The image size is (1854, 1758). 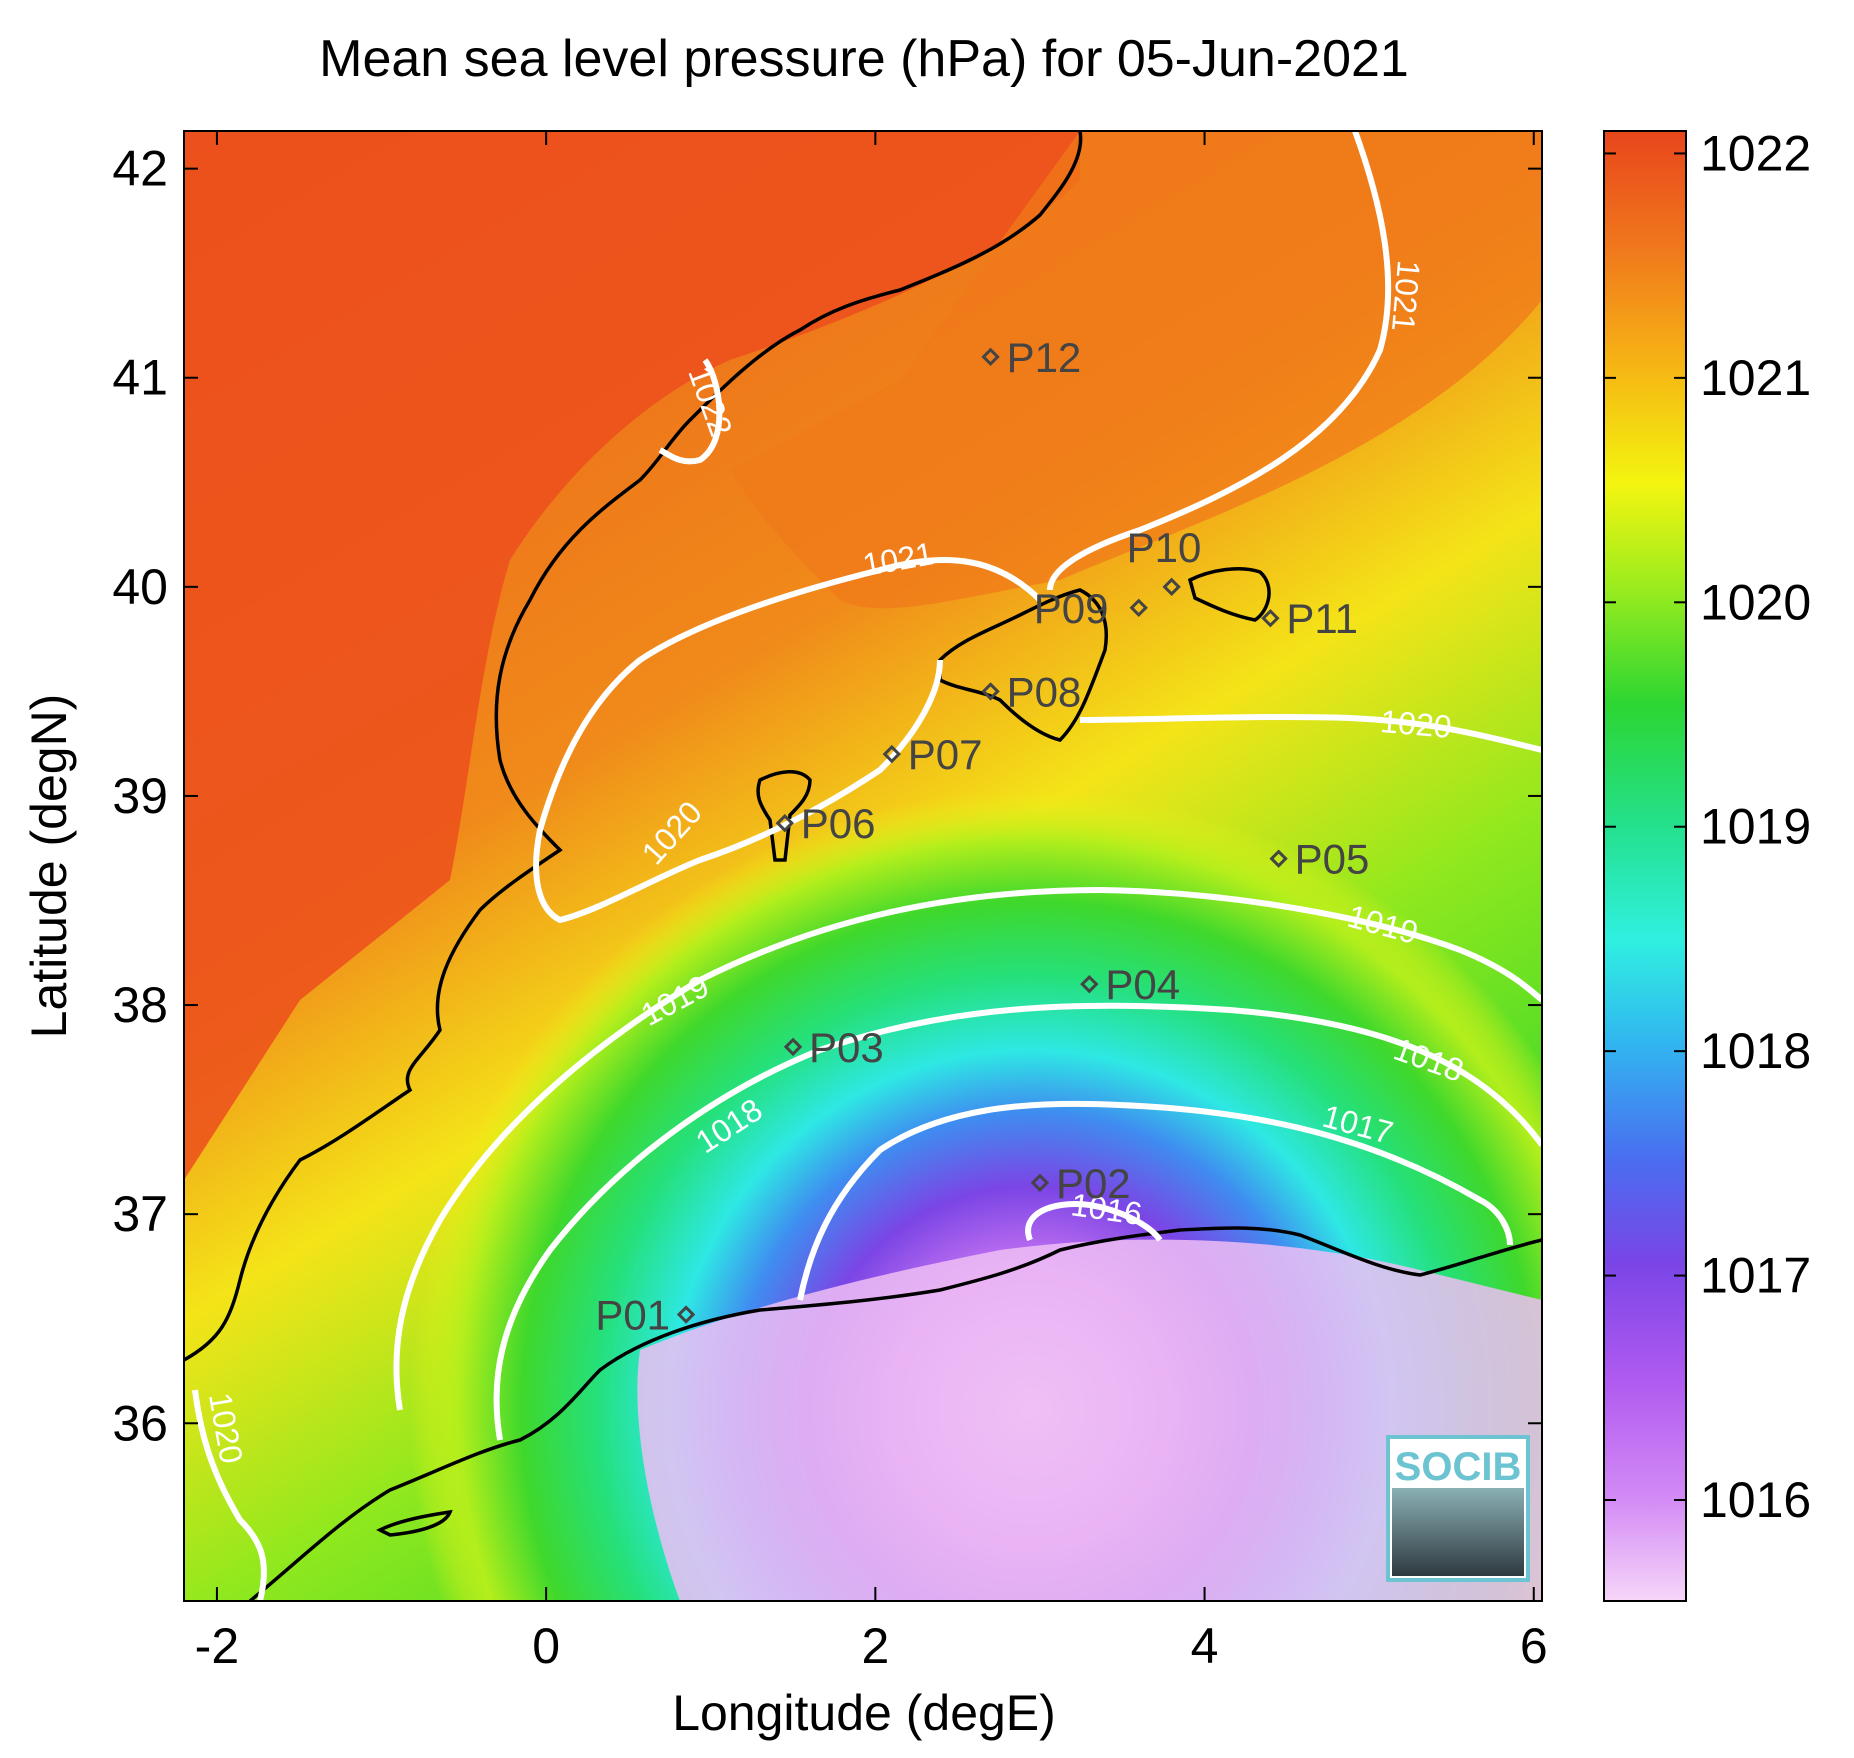 I want to click on y-tick-label: 40, so click(x=140, y=587).